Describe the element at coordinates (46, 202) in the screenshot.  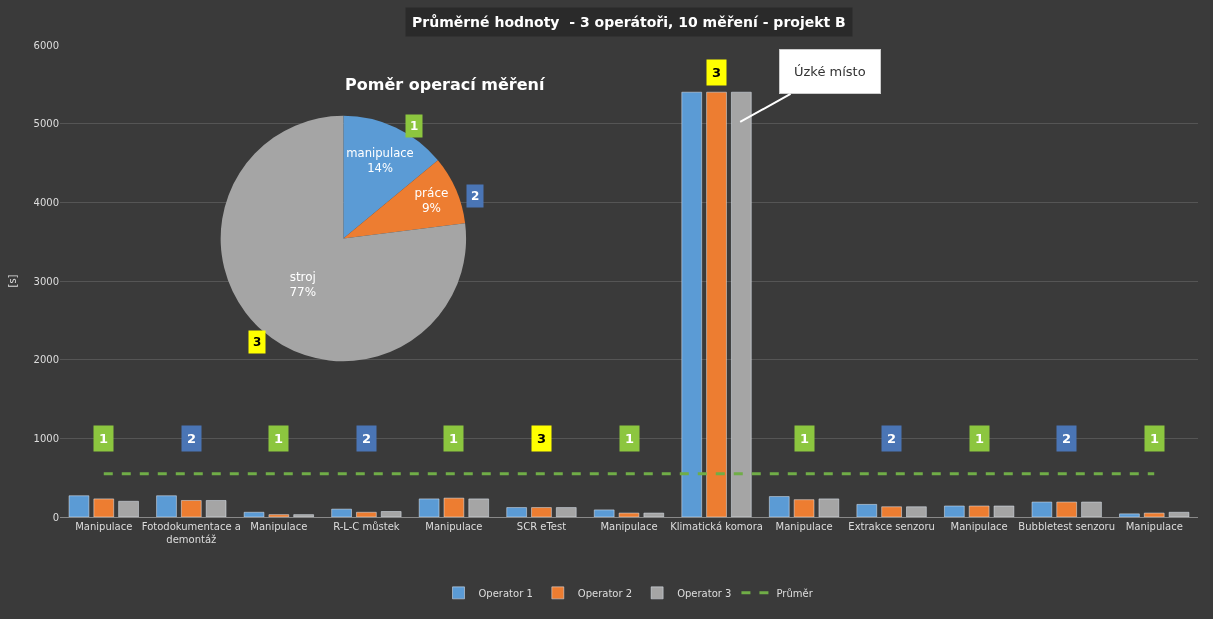
I see `y-tick-label: 4000` at that location.